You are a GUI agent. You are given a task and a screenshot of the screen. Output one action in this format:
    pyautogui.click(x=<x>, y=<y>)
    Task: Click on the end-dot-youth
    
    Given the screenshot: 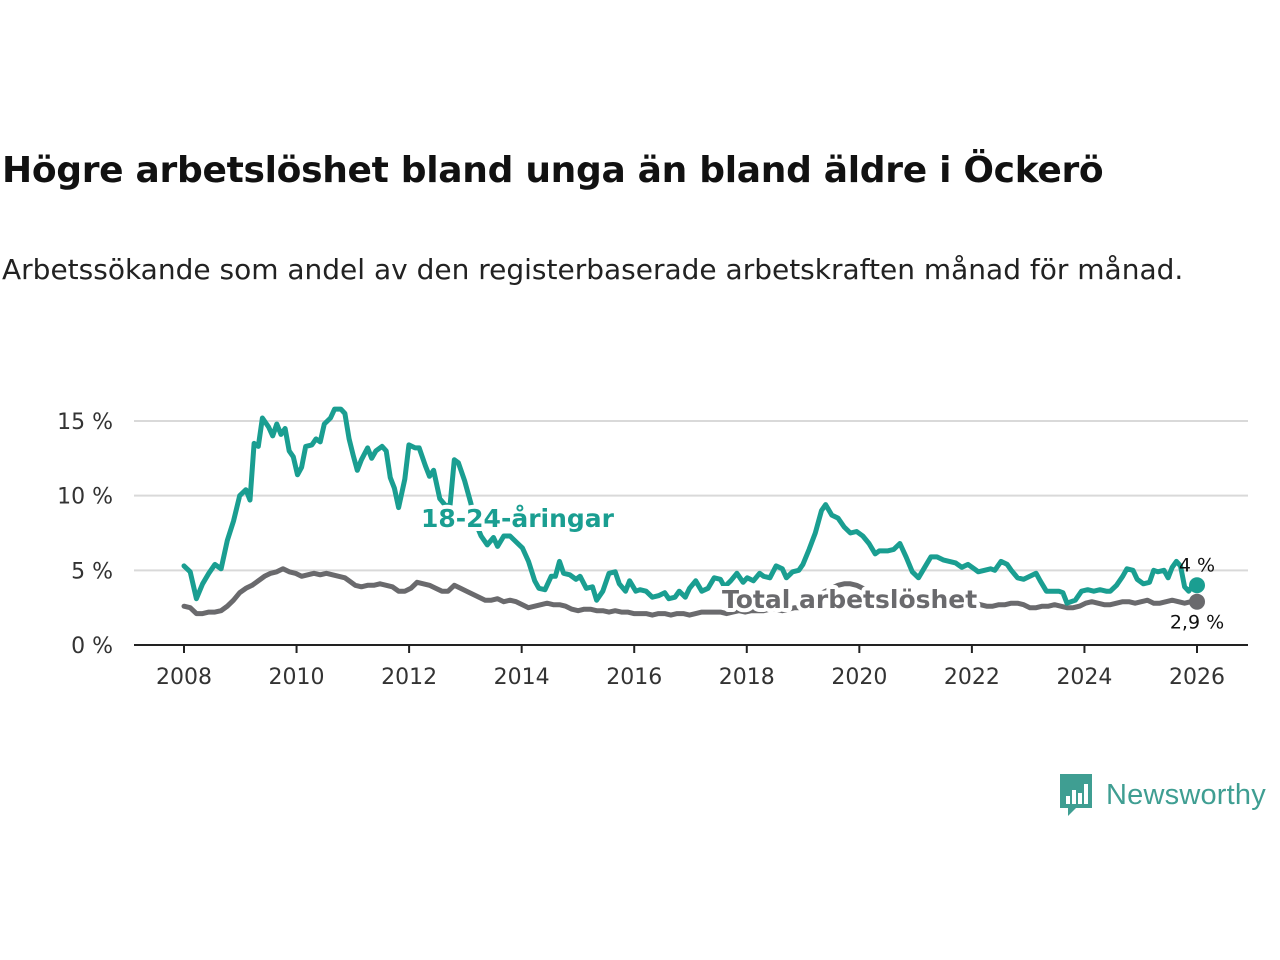 What is the action you would take?
    pyautogui.click(x=1197, y=585)
    